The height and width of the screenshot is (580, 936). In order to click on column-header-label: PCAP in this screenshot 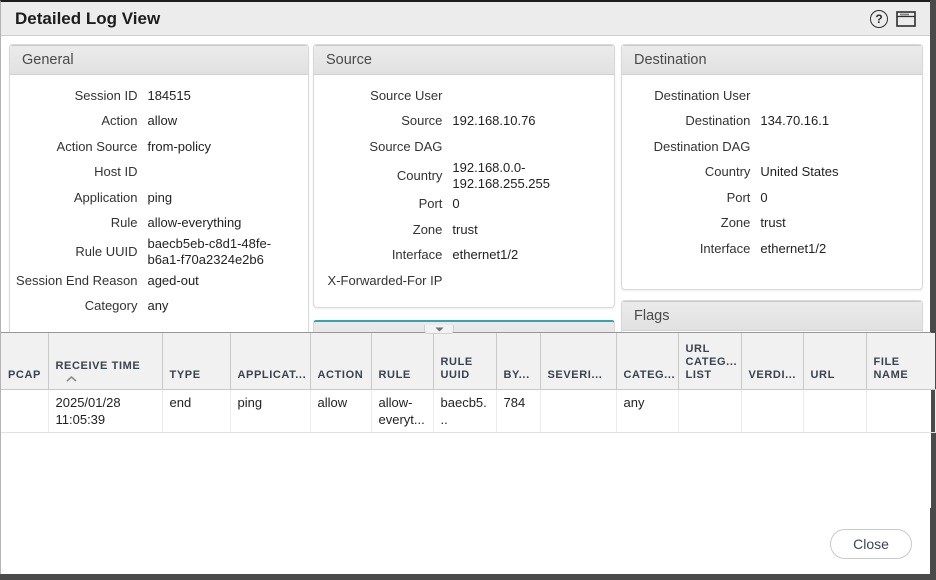, I will do `click(24, 374)`.